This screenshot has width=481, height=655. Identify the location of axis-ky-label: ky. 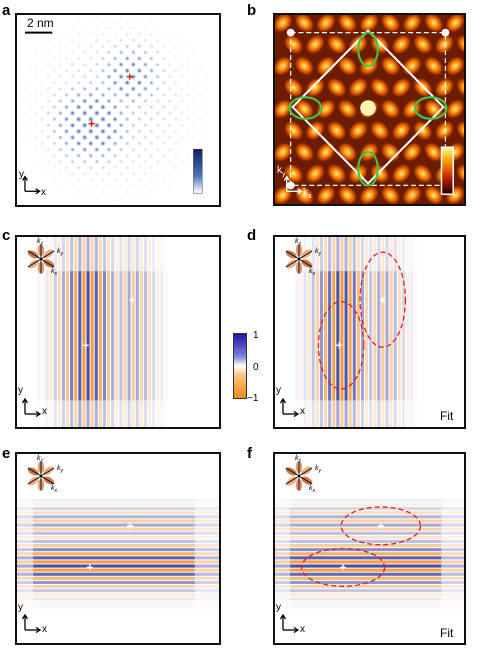
(281, 171).